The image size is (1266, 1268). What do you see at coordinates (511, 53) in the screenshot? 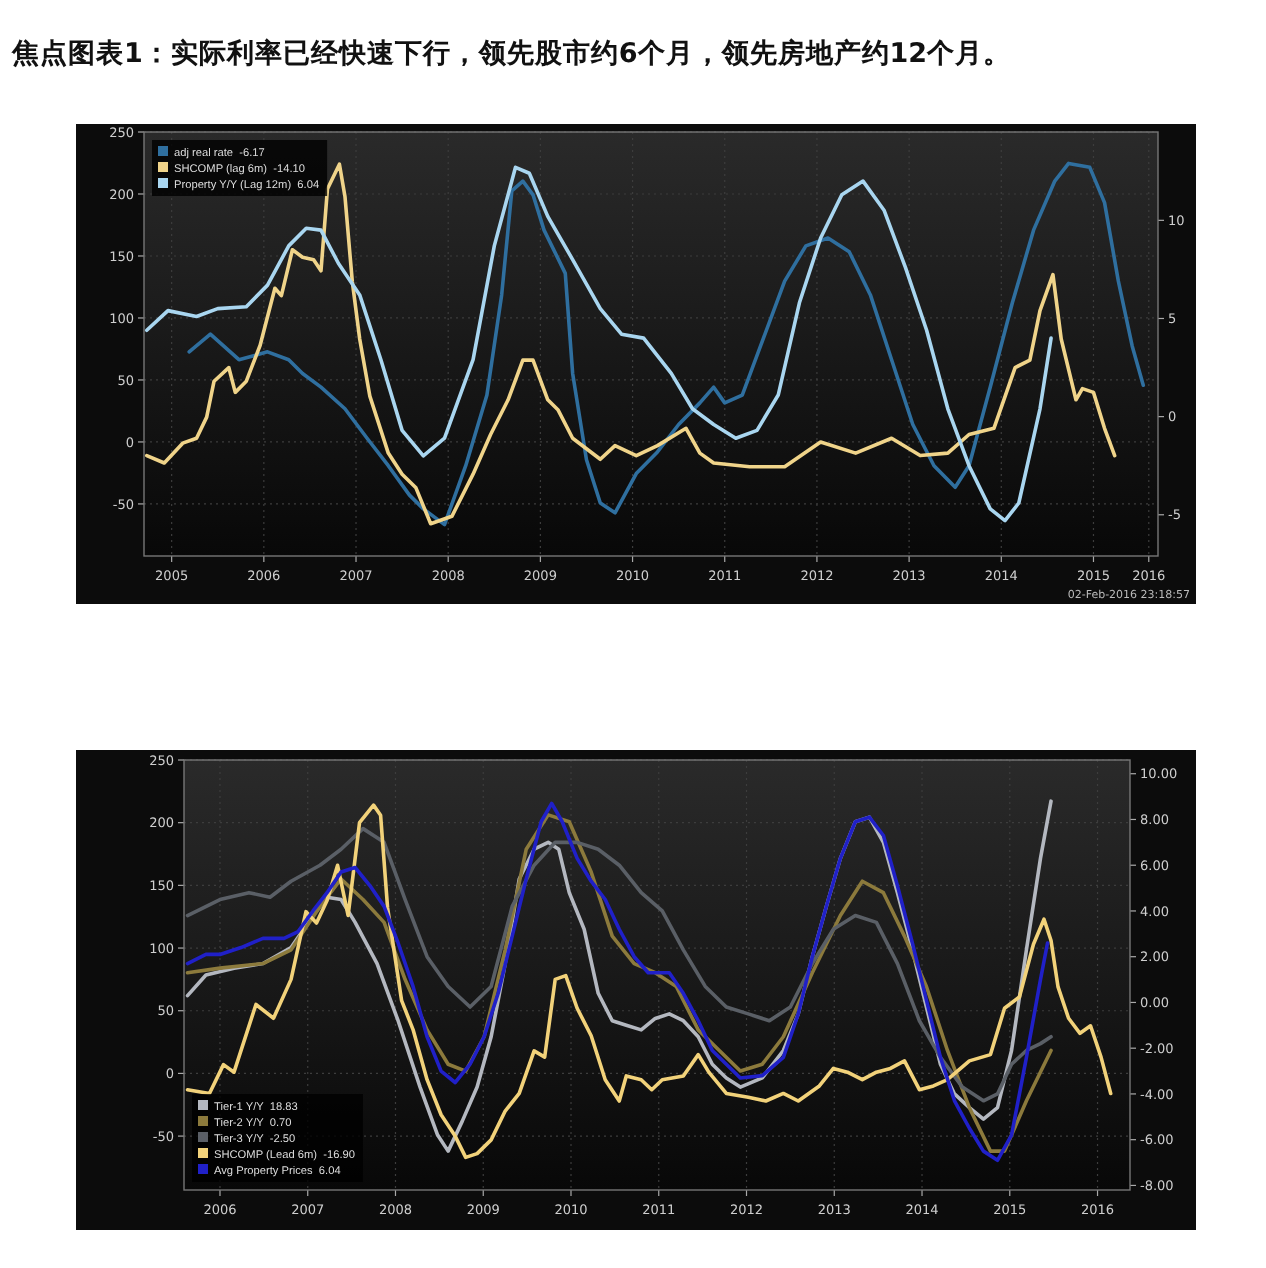
I see `chart-title: 焦点图表1：实际利率已经快速下行，领先股市约6个月，领先房地产约12个月。` at bounding box center [511, 53].